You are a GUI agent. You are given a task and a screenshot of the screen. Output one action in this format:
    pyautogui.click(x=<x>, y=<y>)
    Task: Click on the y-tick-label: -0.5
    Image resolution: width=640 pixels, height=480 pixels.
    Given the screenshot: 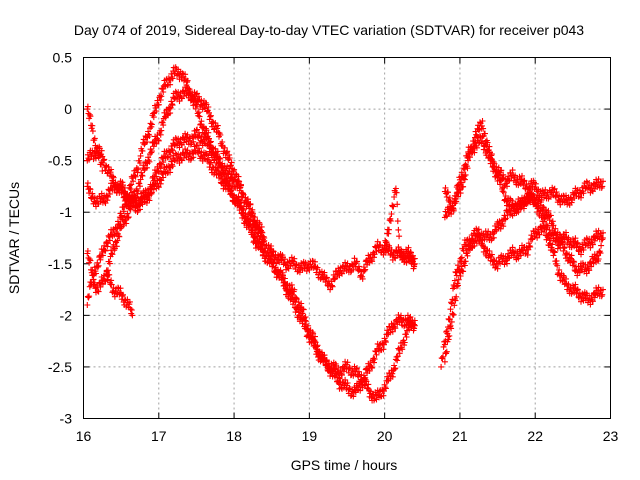 What is the action you would take?
    pyautogui.click(x=60, y=161)
    